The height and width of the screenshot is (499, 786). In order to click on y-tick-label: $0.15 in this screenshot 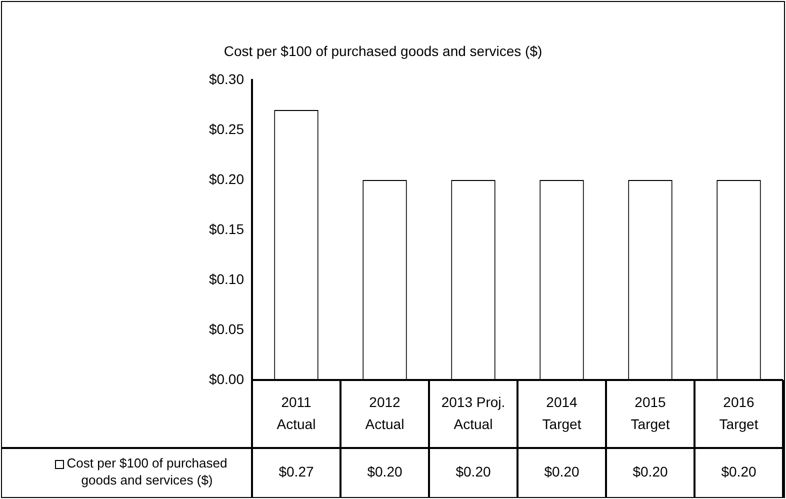, I will do `click(226, 228)`.